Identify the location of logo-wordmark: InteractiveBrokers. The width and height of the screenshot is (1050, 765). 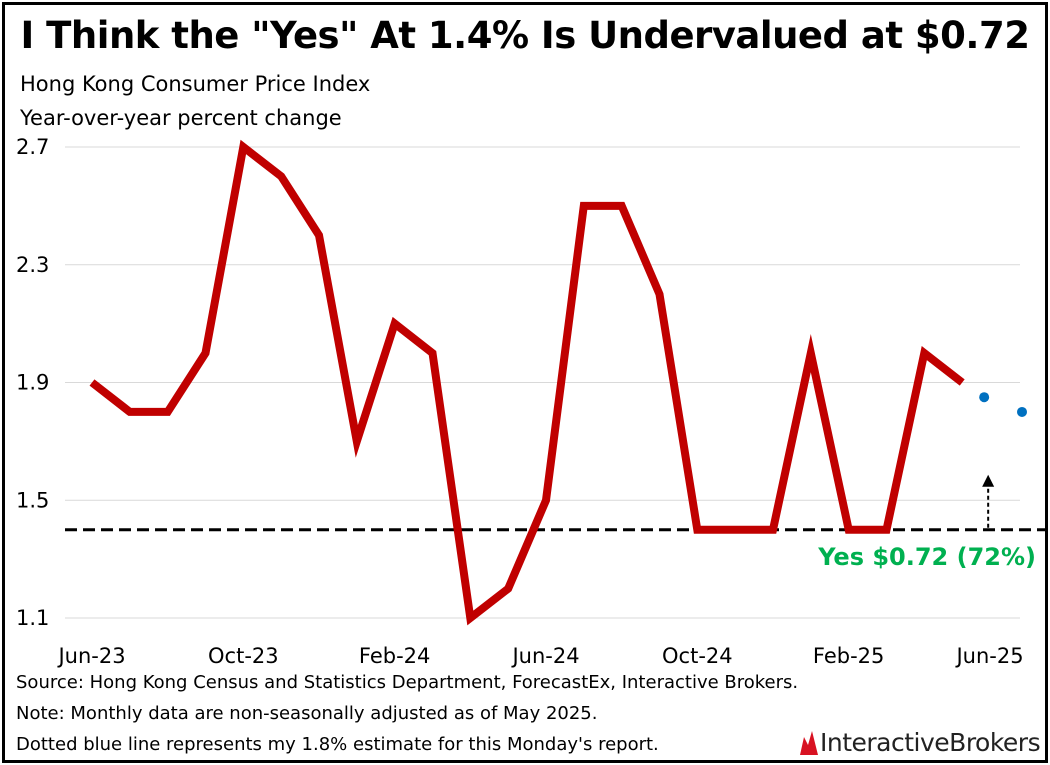
(930, 742).